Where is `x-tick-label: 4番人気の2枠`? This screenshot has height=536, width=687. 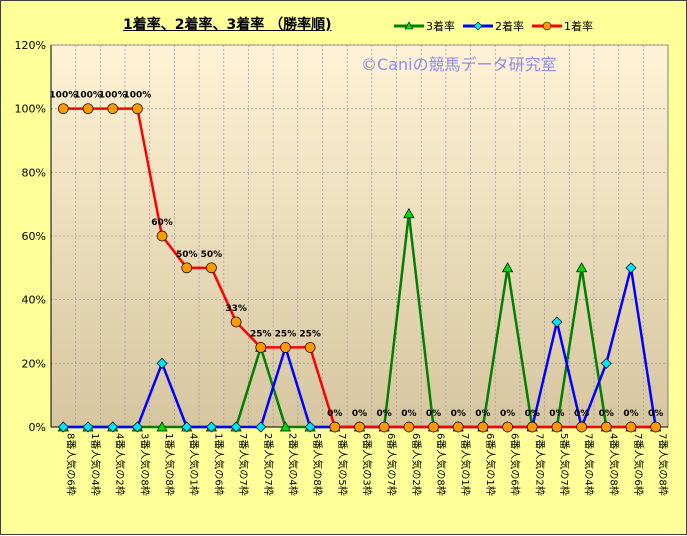
x-tick-label: 4番人気の2枠 is located at coordinates (120, 464).